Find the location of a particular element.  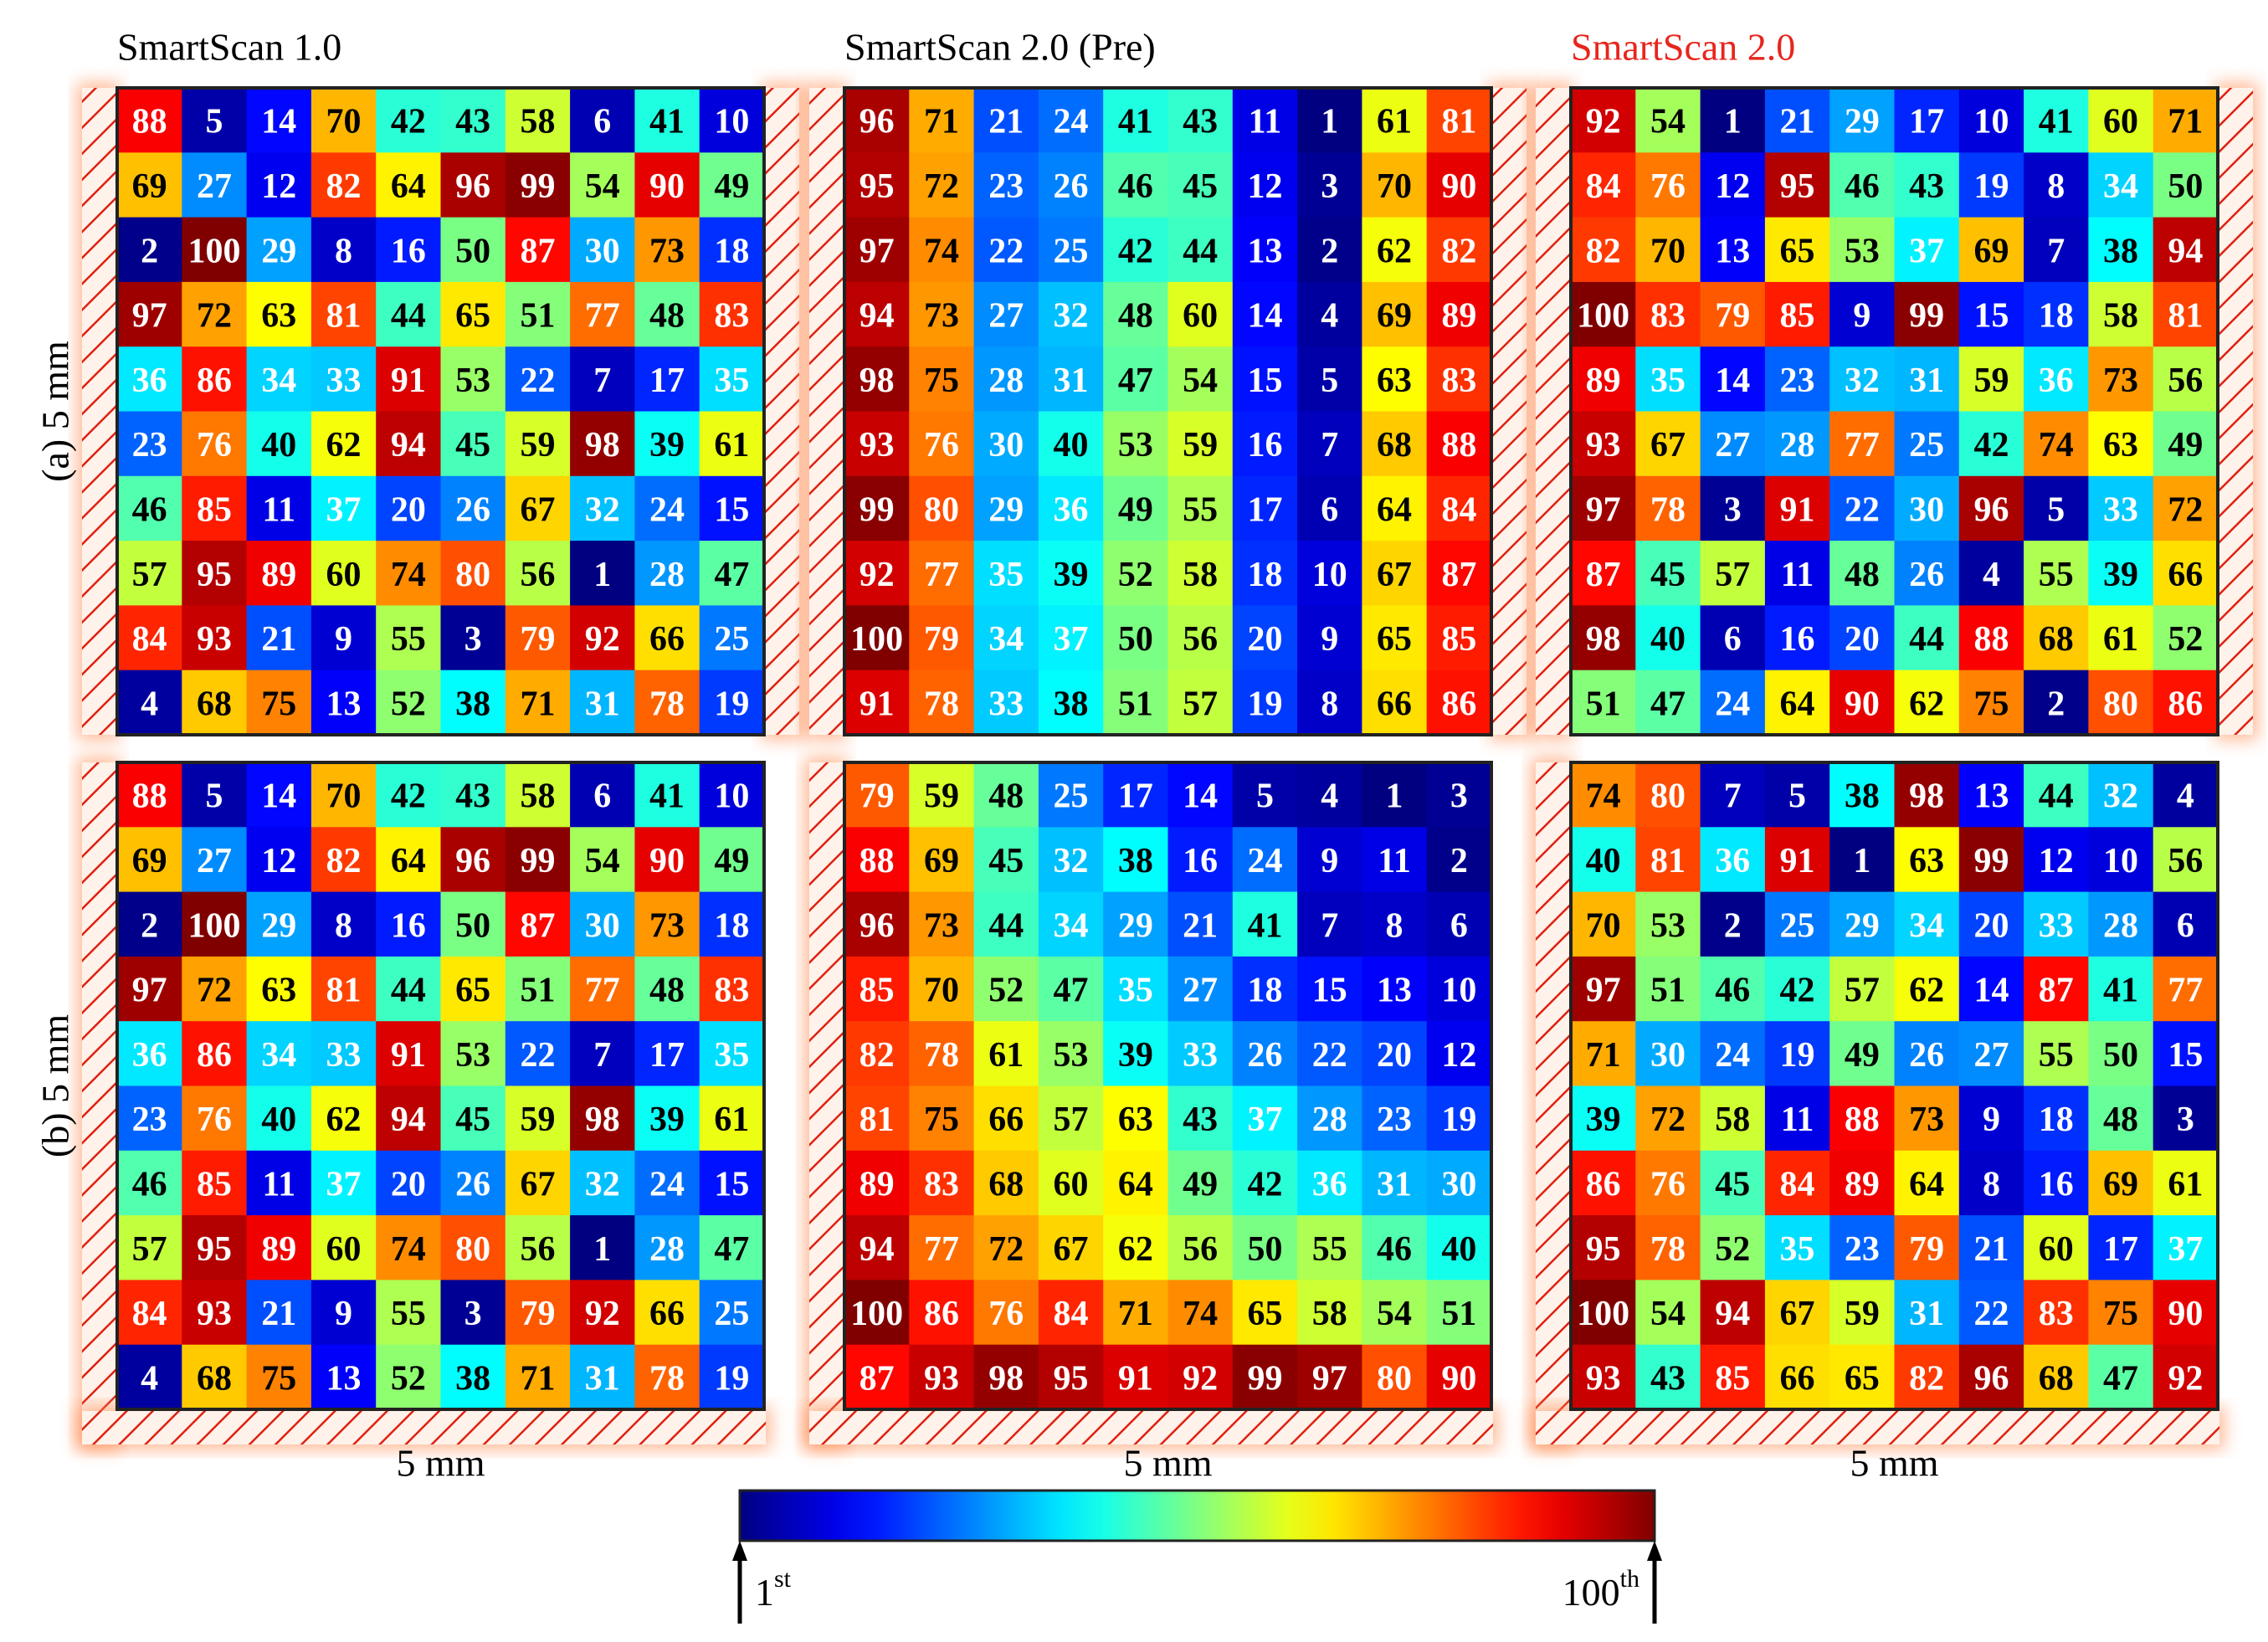

cell-label: 87 is located at coordinates (2056, 991).